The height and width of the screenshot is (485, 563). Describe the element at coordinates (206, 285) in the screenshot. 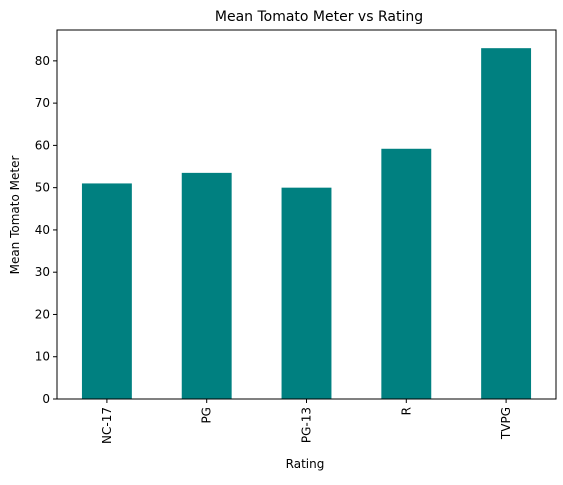

I see `bar-pg` at that location.